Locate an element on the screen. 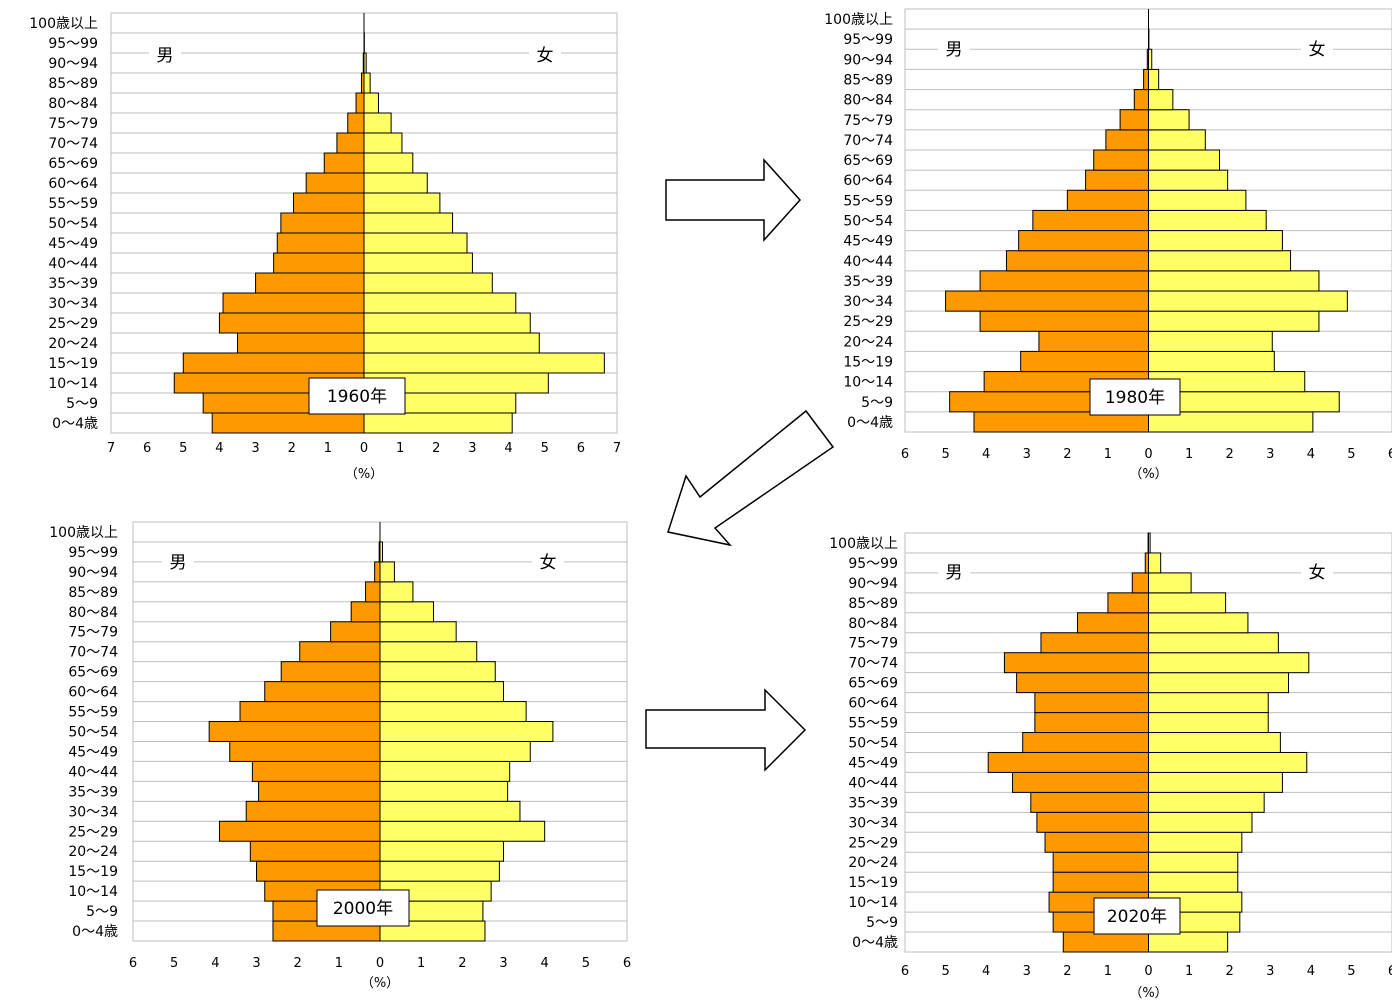 The image size is (1392, 1003). age-label: 60〜64 is located at coordinates (868, 181).